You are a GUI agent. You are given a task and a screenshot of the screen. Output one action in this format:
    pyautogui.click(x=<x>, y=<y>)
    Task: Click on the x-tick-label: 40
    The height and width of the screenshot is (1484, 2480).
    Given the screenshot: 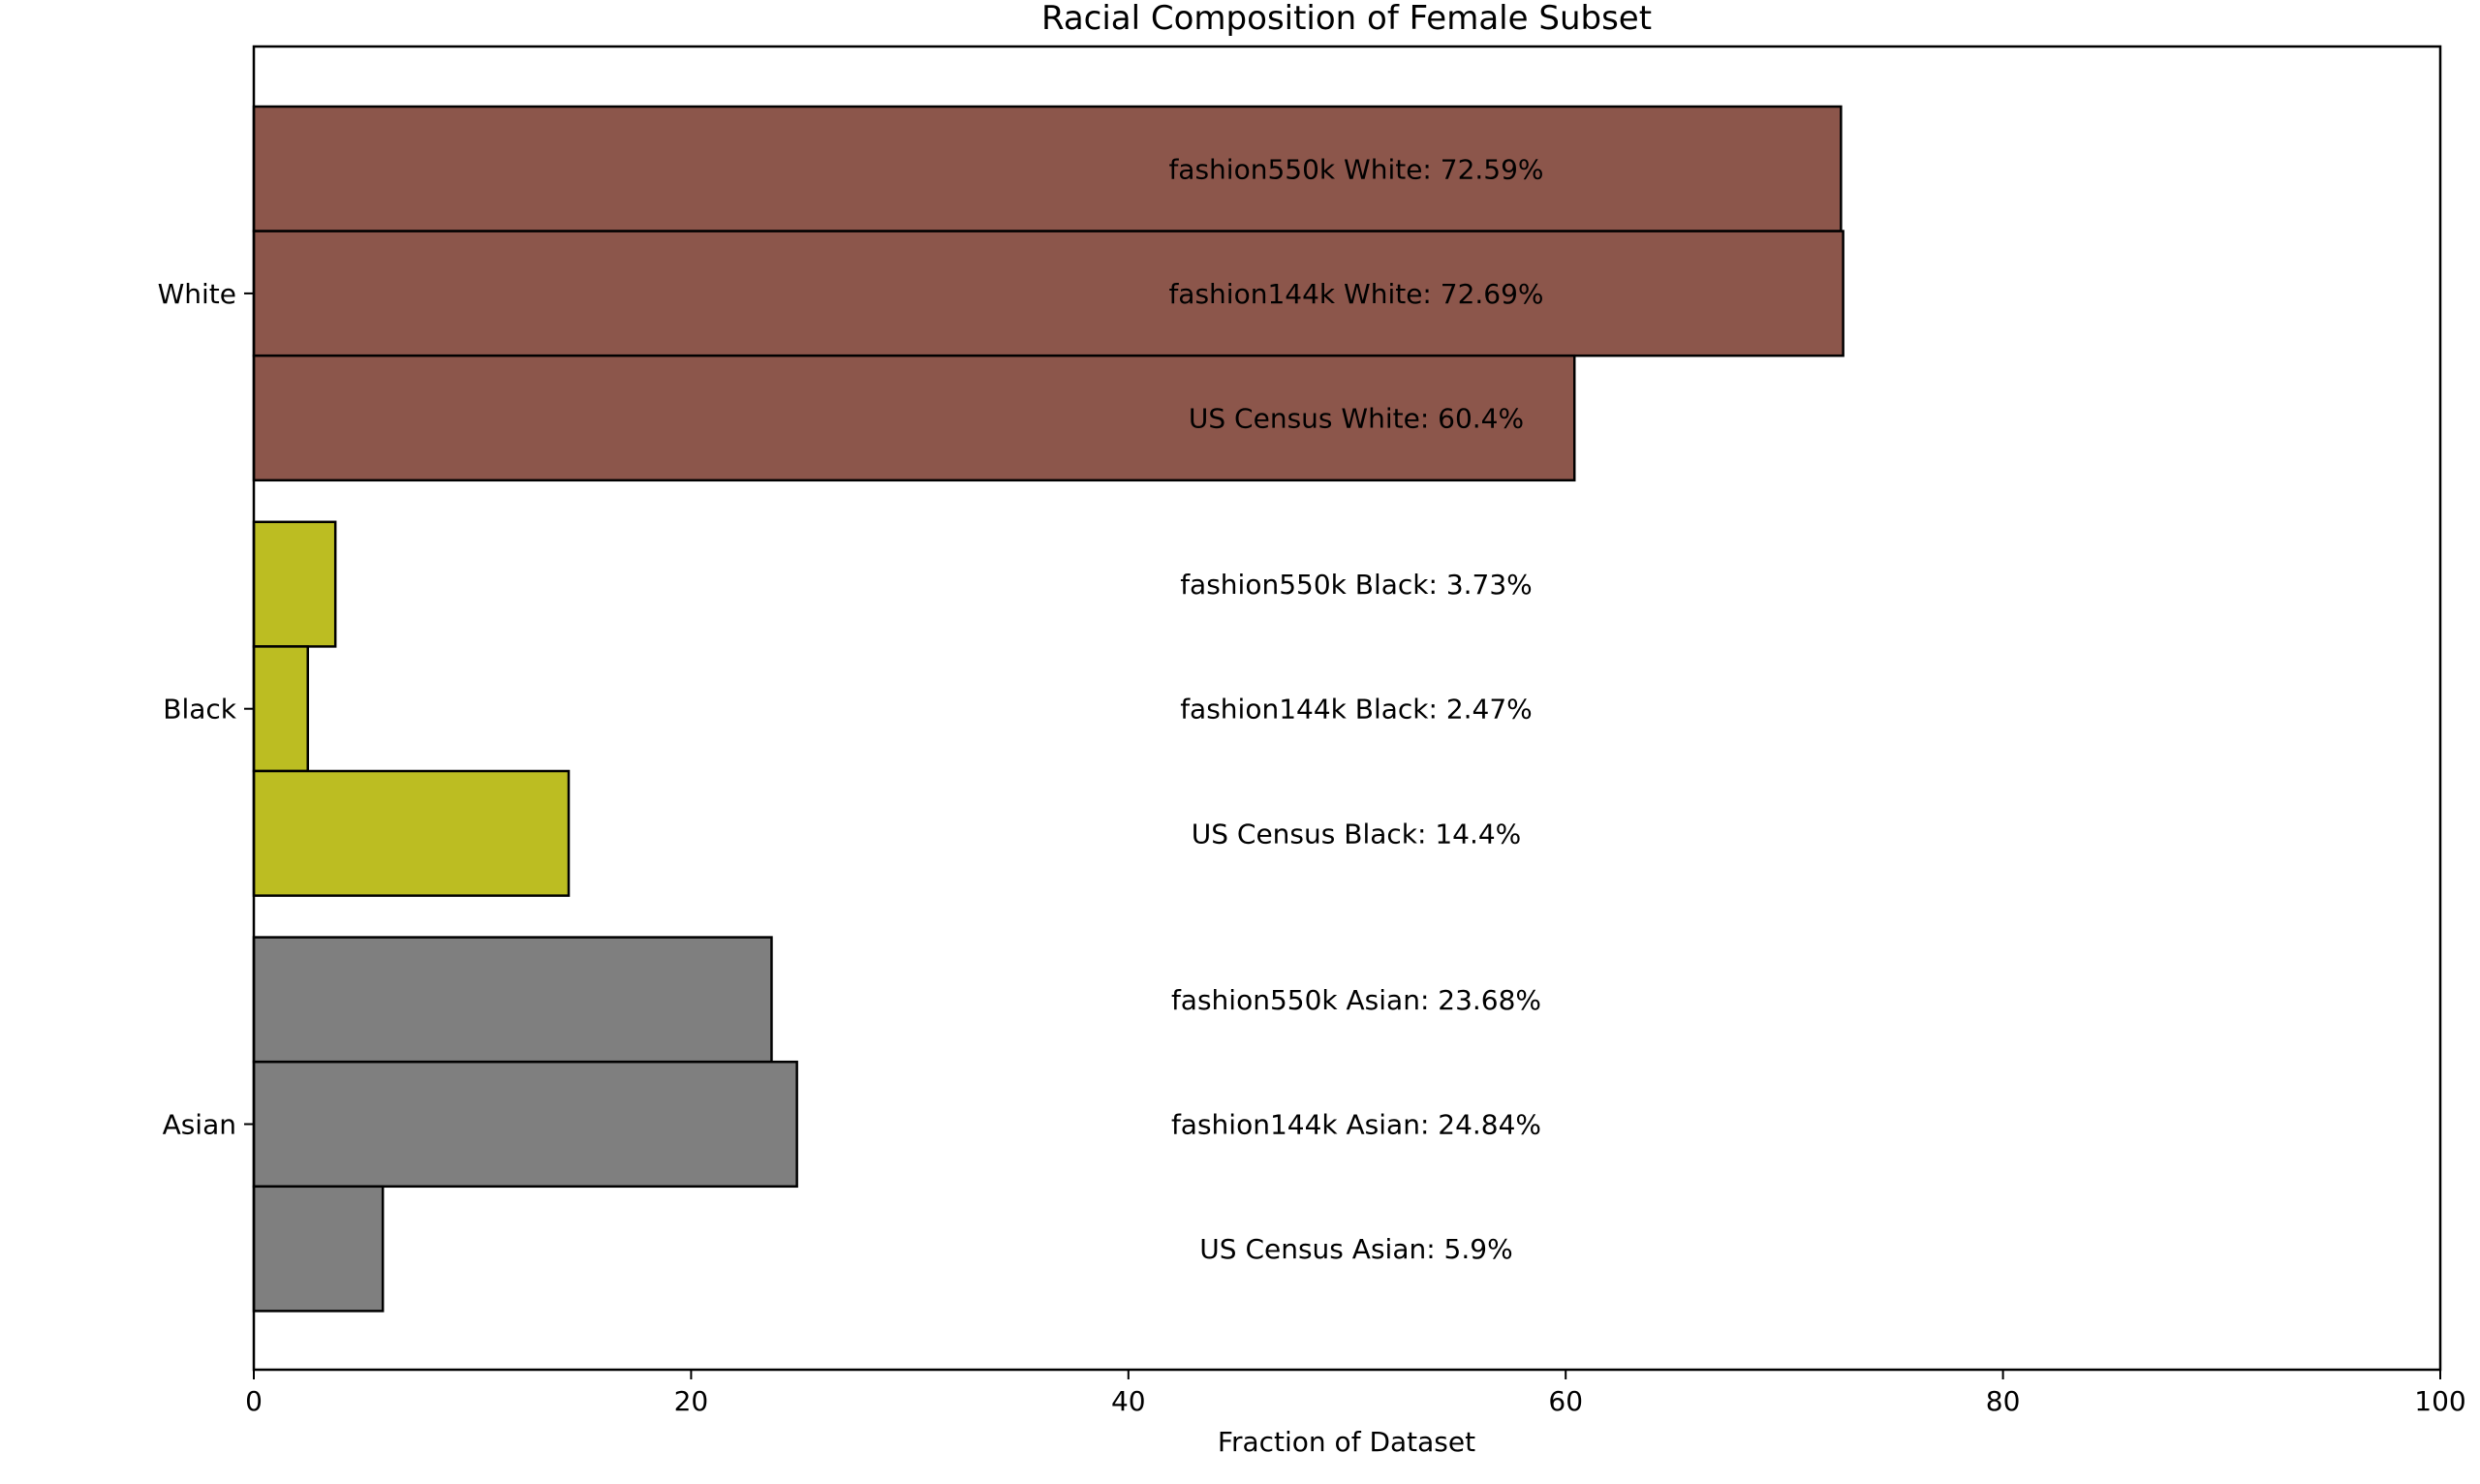 What is the action you would take?
    pyautogui.click(x=1128, y=1401)
    